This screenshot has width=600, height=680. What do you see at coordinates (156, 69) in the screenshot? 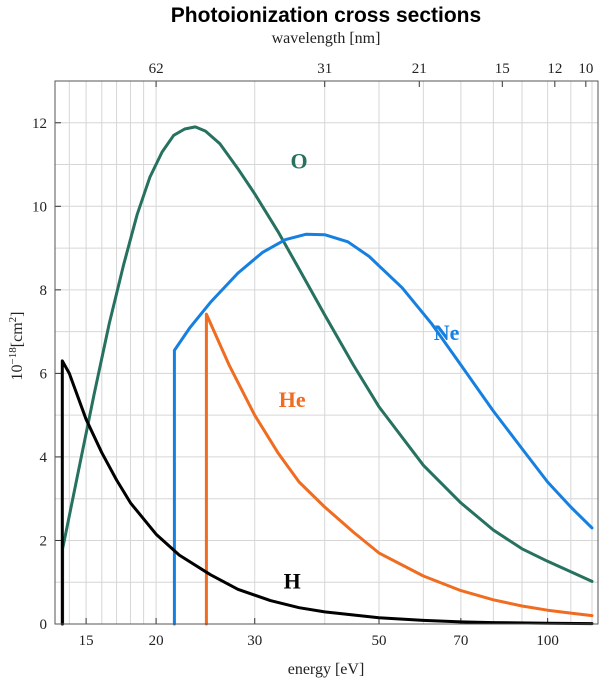
I see `top-tick-label: 62` at bounding box center [156, 69].